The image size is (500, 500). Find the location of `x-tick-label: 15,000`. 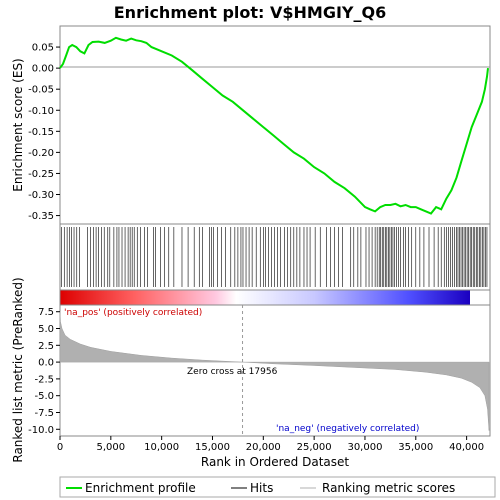

x-tick-label: 15,000 is located at coordinates (212, 447).